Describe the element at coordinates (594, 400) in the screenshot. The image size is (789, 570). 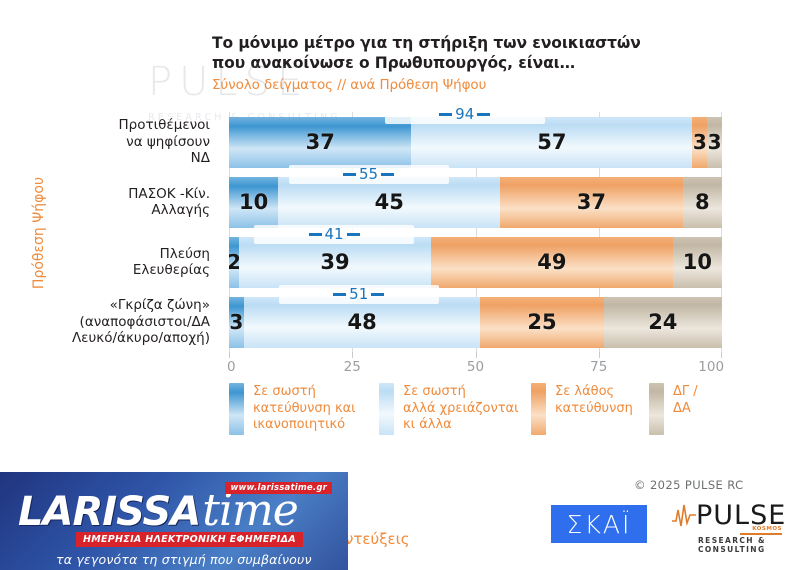
I see `legend-label: Σε λάθος κατεύθυνση` at that location.